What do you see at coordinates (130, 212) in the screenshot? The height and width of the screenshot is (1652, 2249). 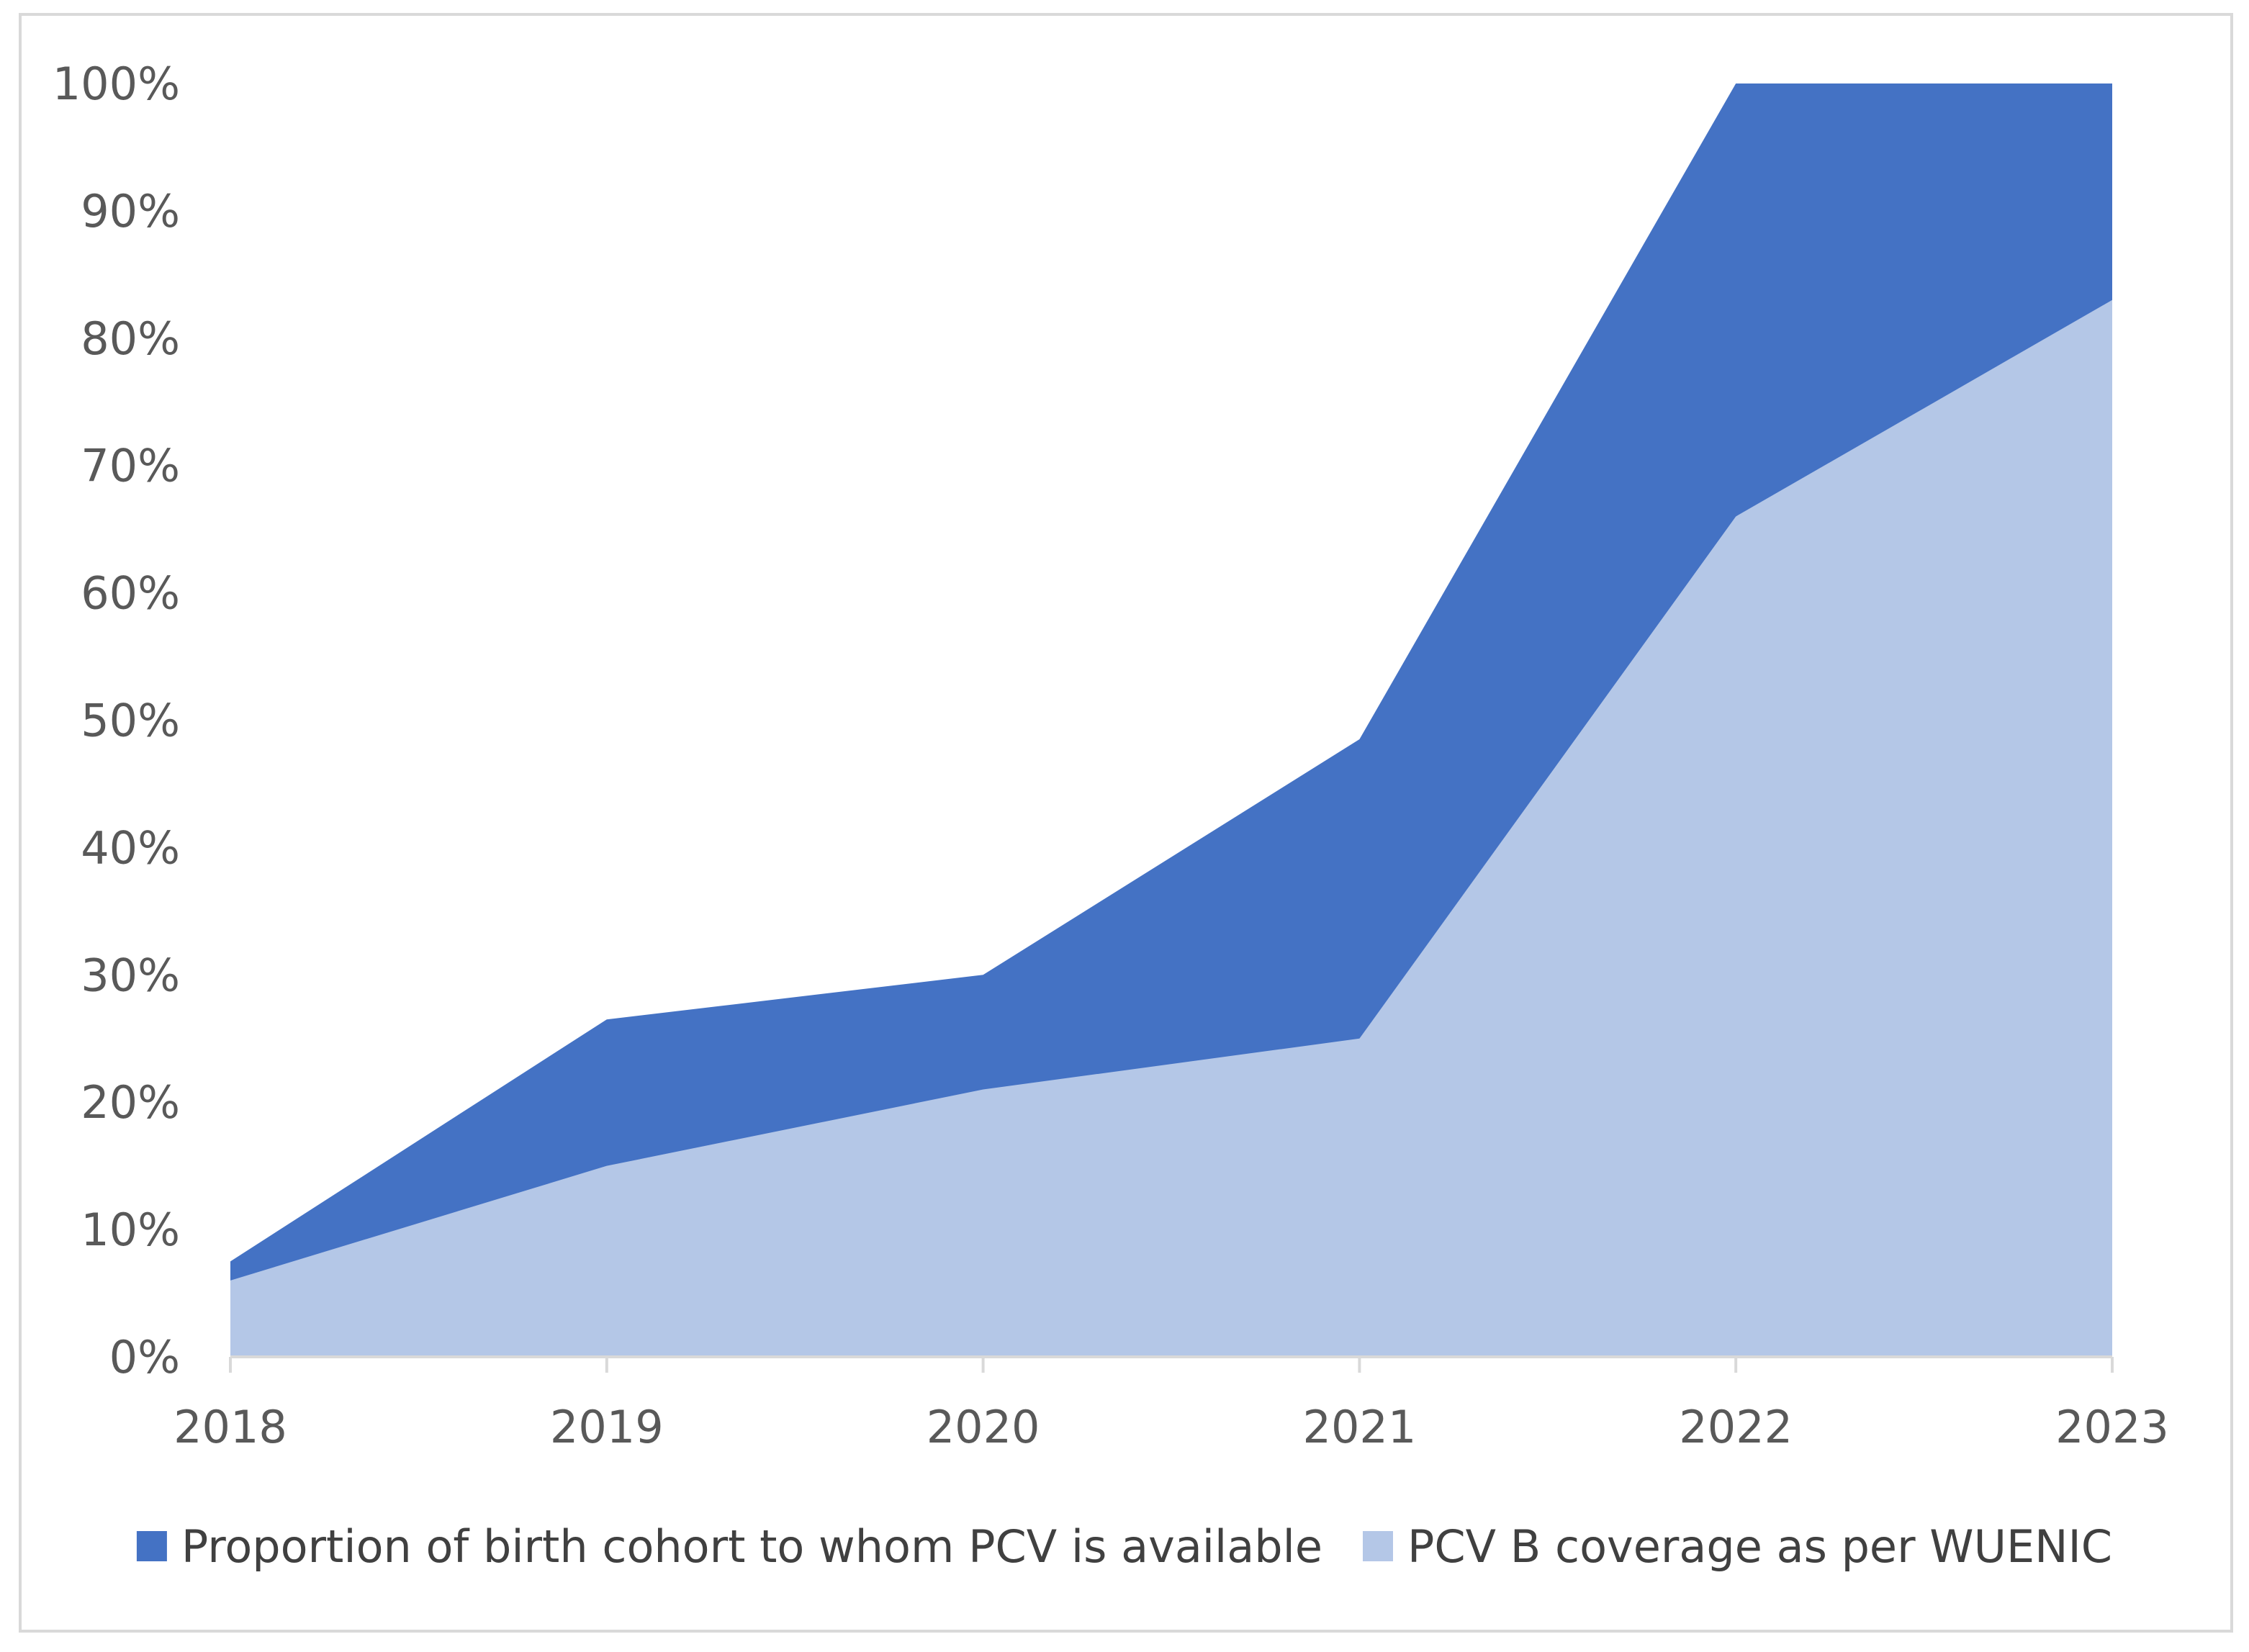 I see `y-tick-label: 90%` at bounding box center [130, 212].